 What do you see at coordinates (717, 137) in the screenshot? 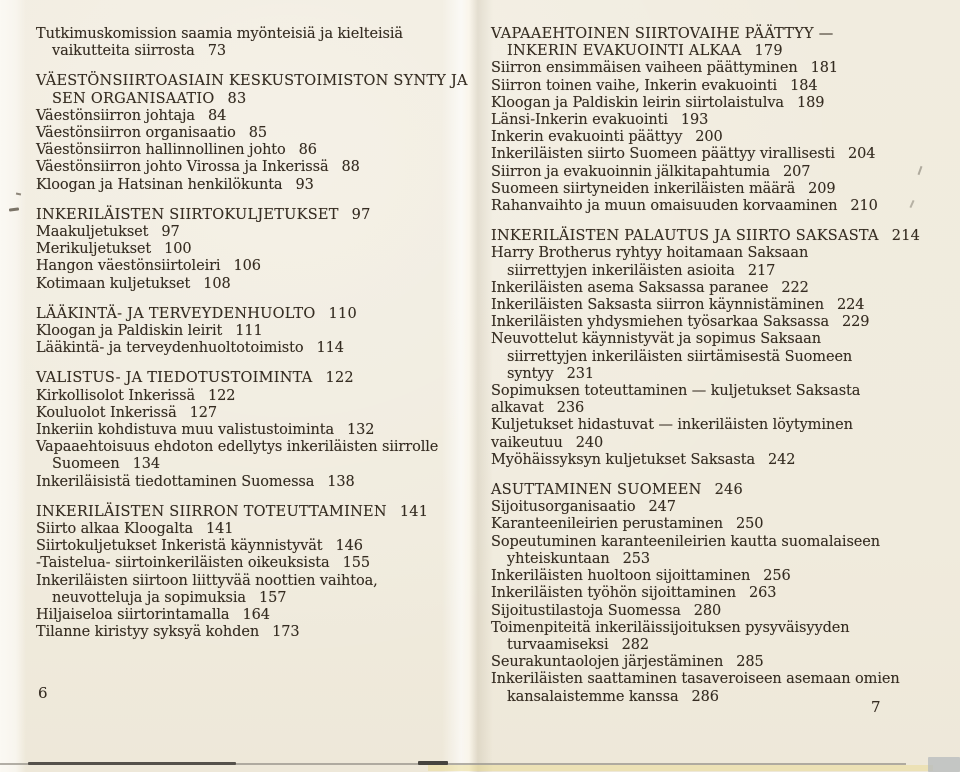
I see `toc-line: Inkerin evakuointi päättyy 200` at bounding box center [717, 137].